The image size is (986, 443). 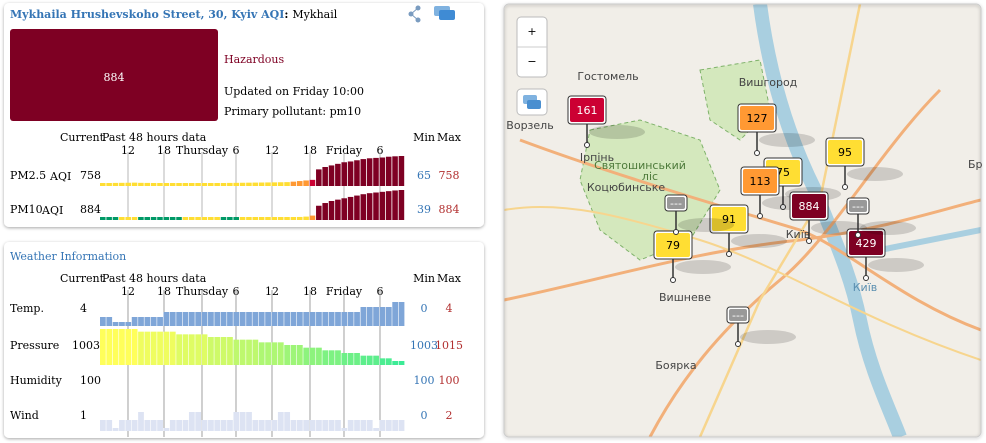 I want to click on marker-label: 79, so click(x=673, y=245).